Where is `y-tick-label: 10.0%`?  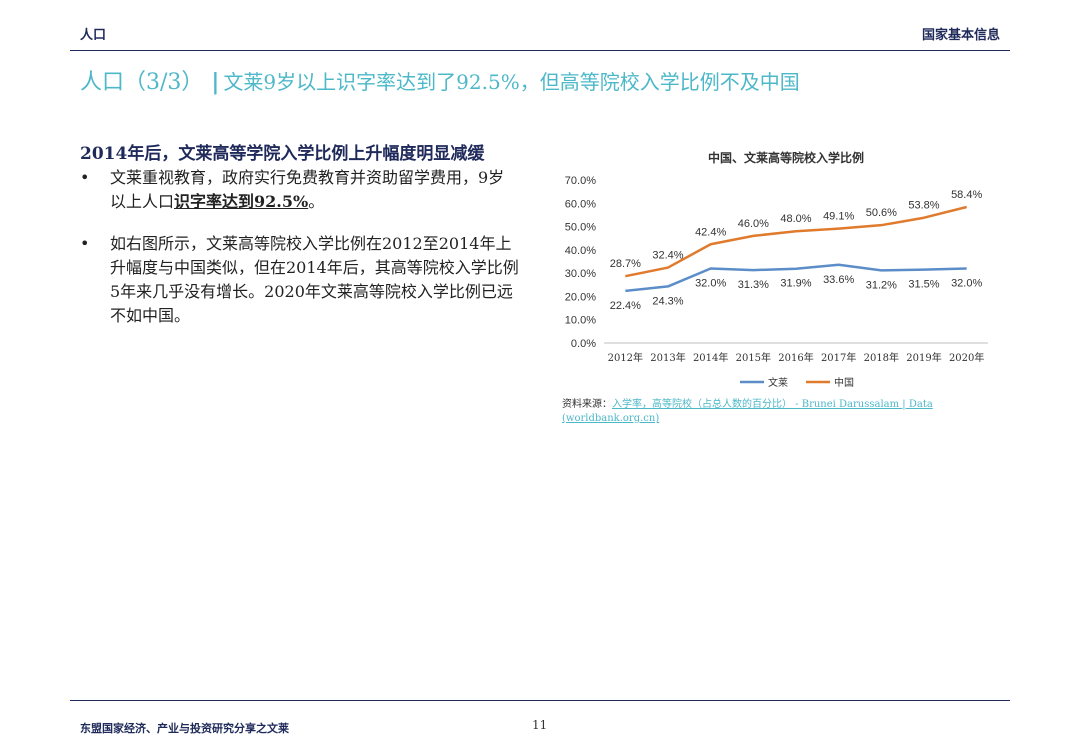
y-tick-label: 10.0% is located at coordinates (580, 321).